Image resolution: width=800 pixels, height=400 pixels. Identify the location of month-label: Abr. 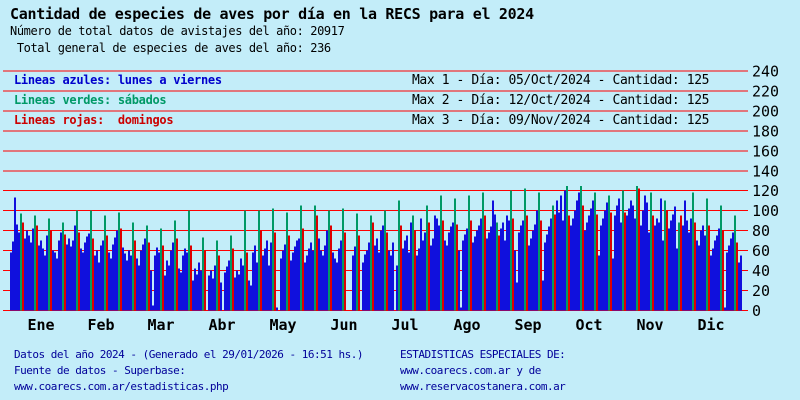
(221, 325).